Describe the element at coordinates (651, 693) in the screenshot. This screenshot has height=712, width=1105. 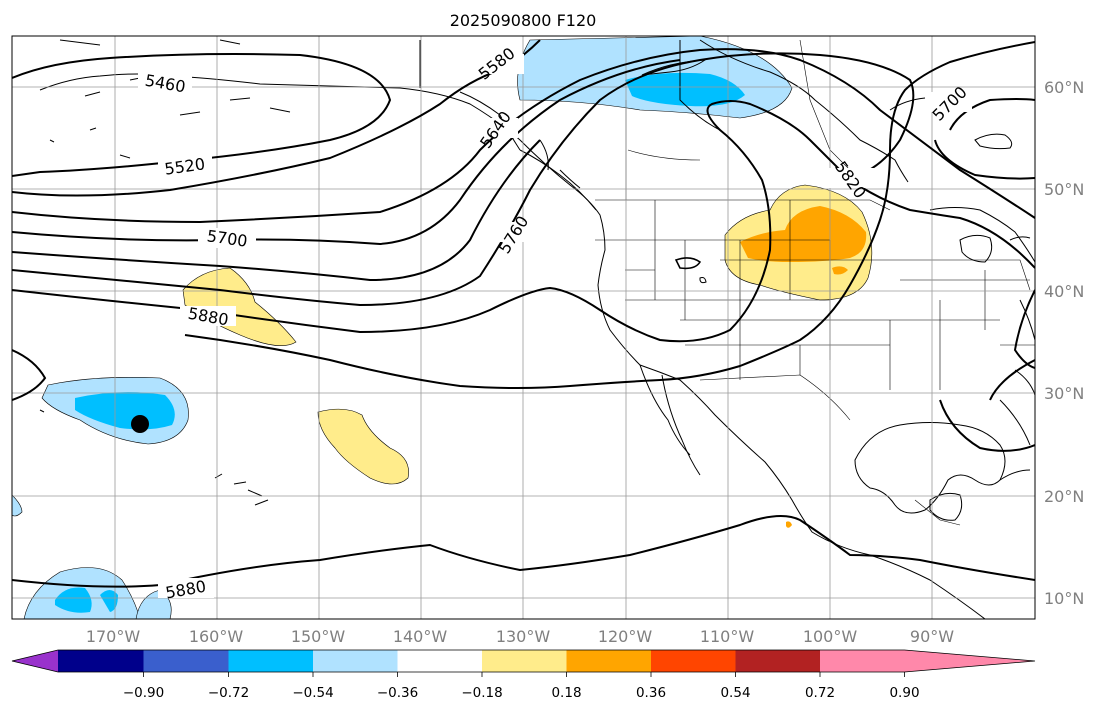
I see `colorbar-tick-label: 0.36` at that location.